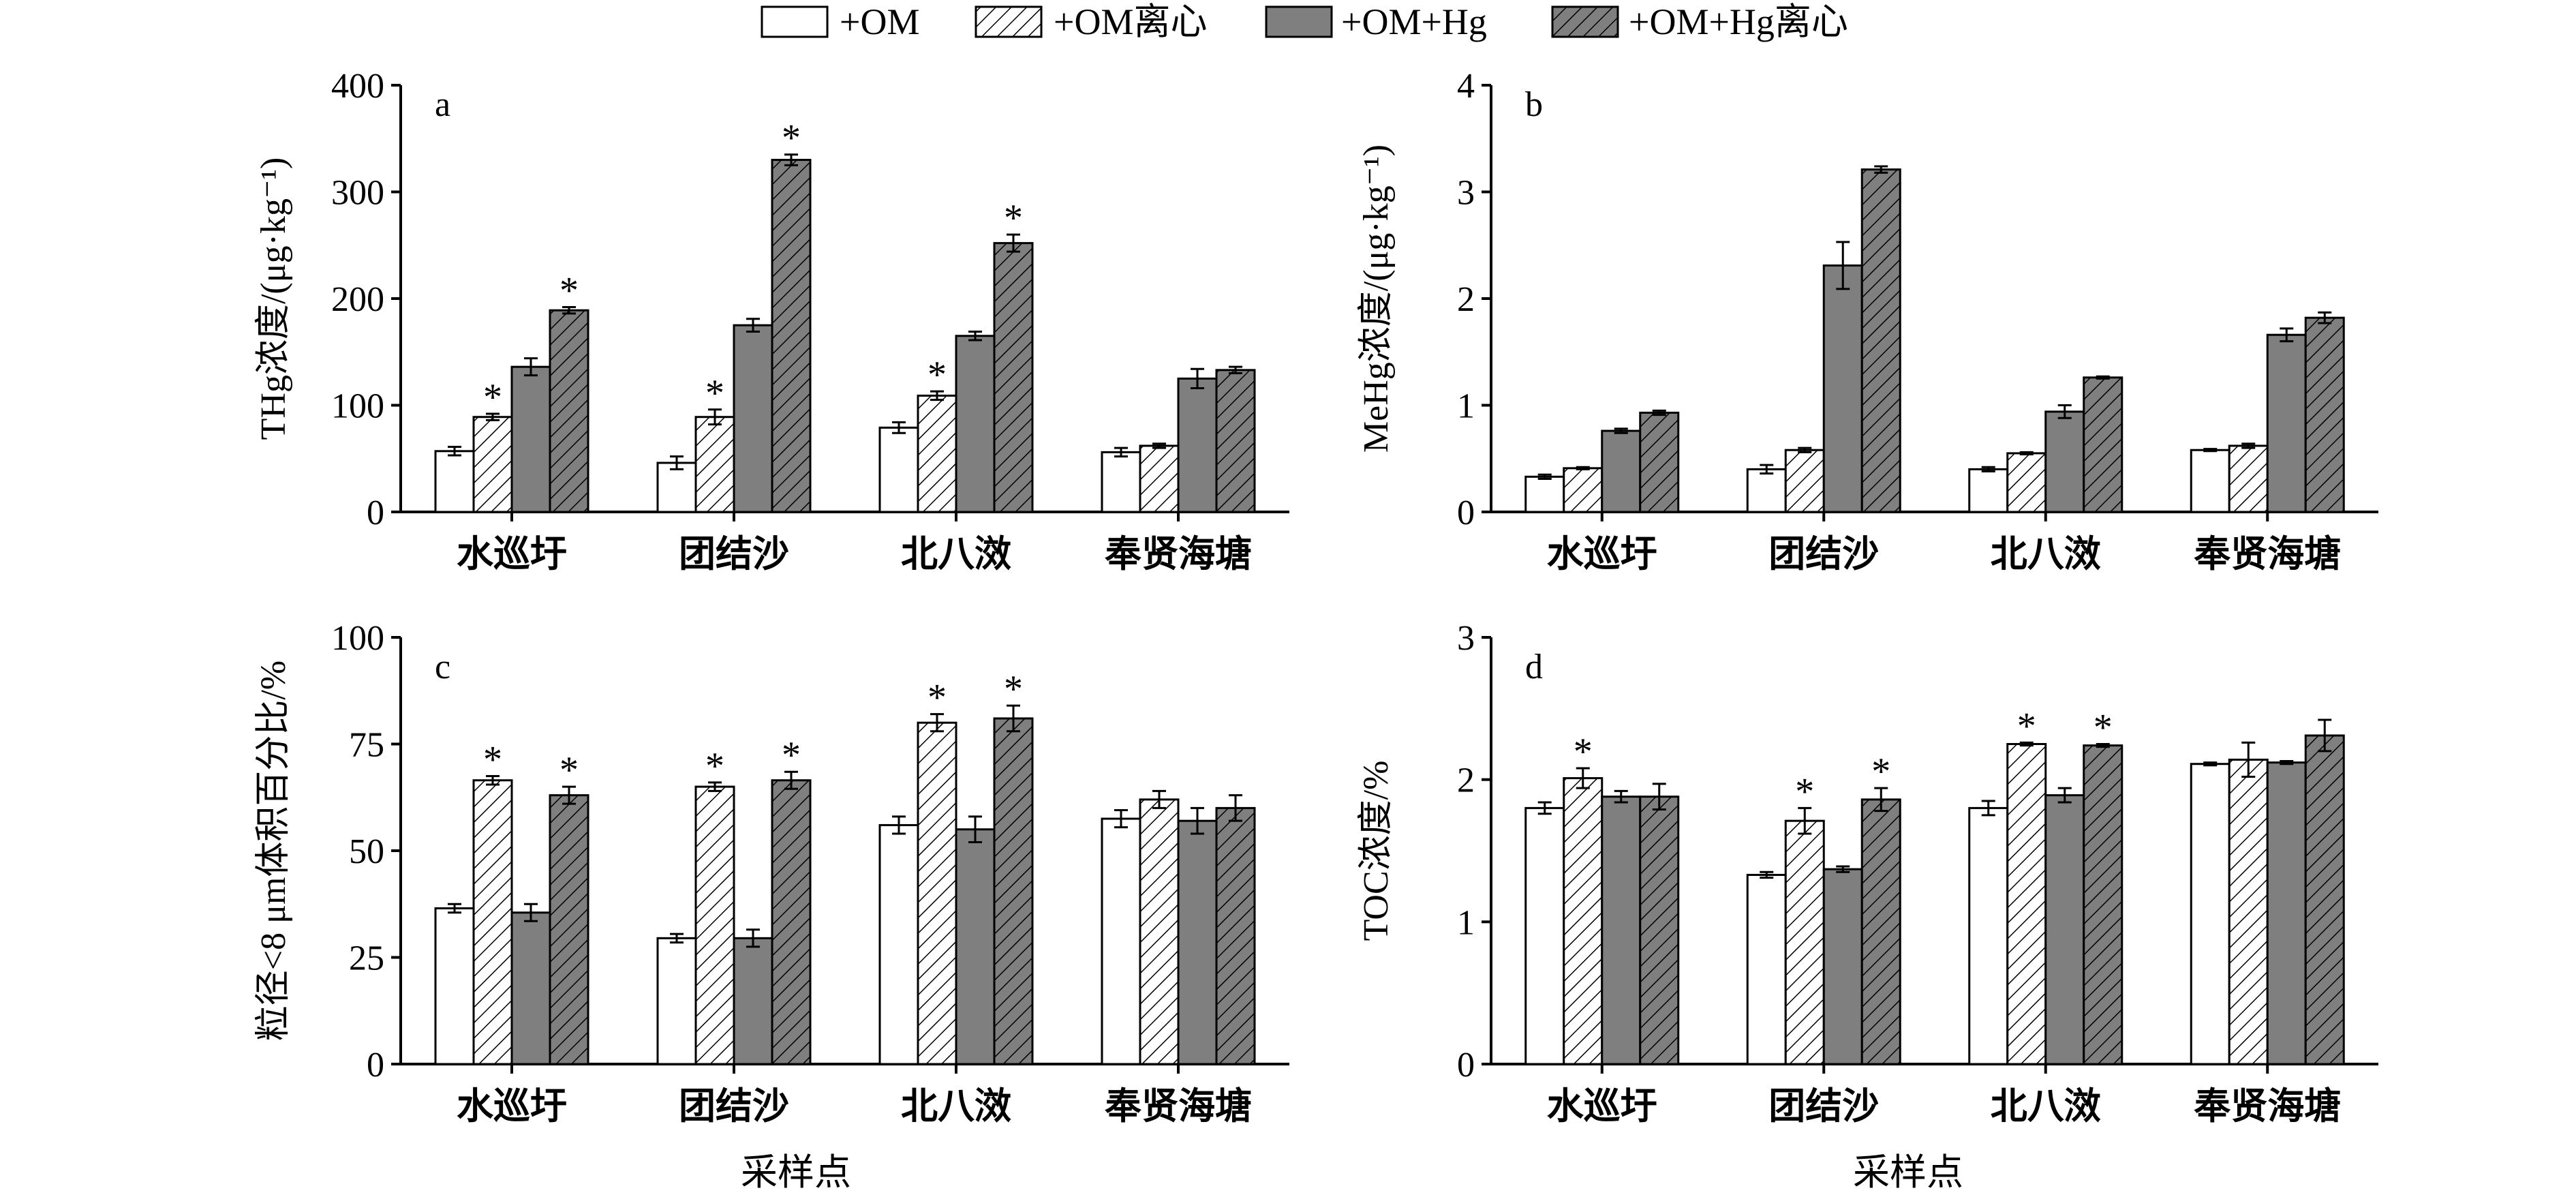 The width and height of the screenshot is (2576, 1197). I want to click on legend-item-om-centrifuge: +OM离心, so click(1091, 21).